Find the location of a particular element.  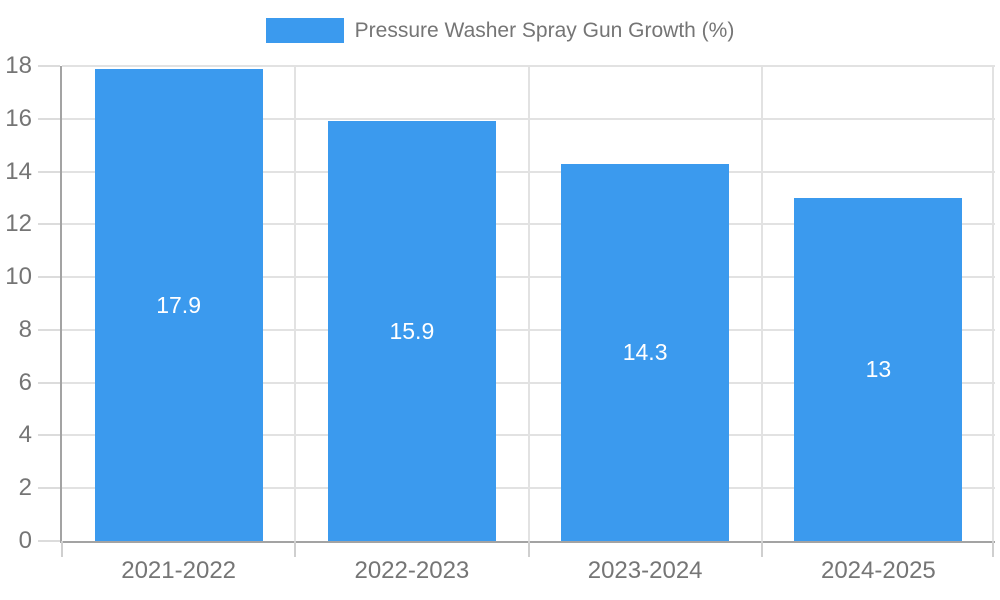

y-axis-label: 0 is located at coordinates (25, 540).